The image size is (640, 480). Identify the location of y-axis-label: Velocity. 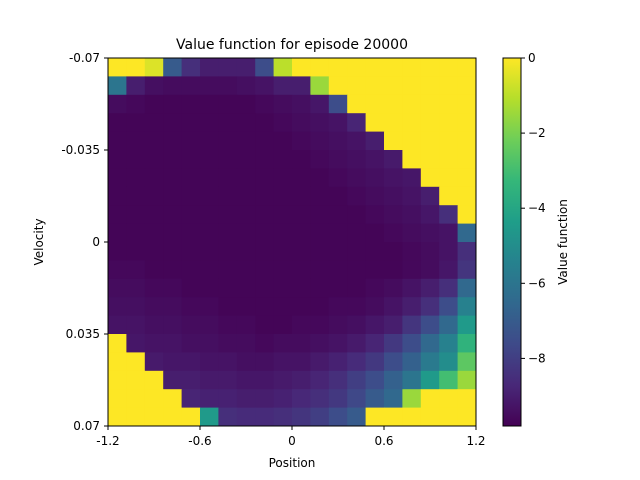
(39, 241).